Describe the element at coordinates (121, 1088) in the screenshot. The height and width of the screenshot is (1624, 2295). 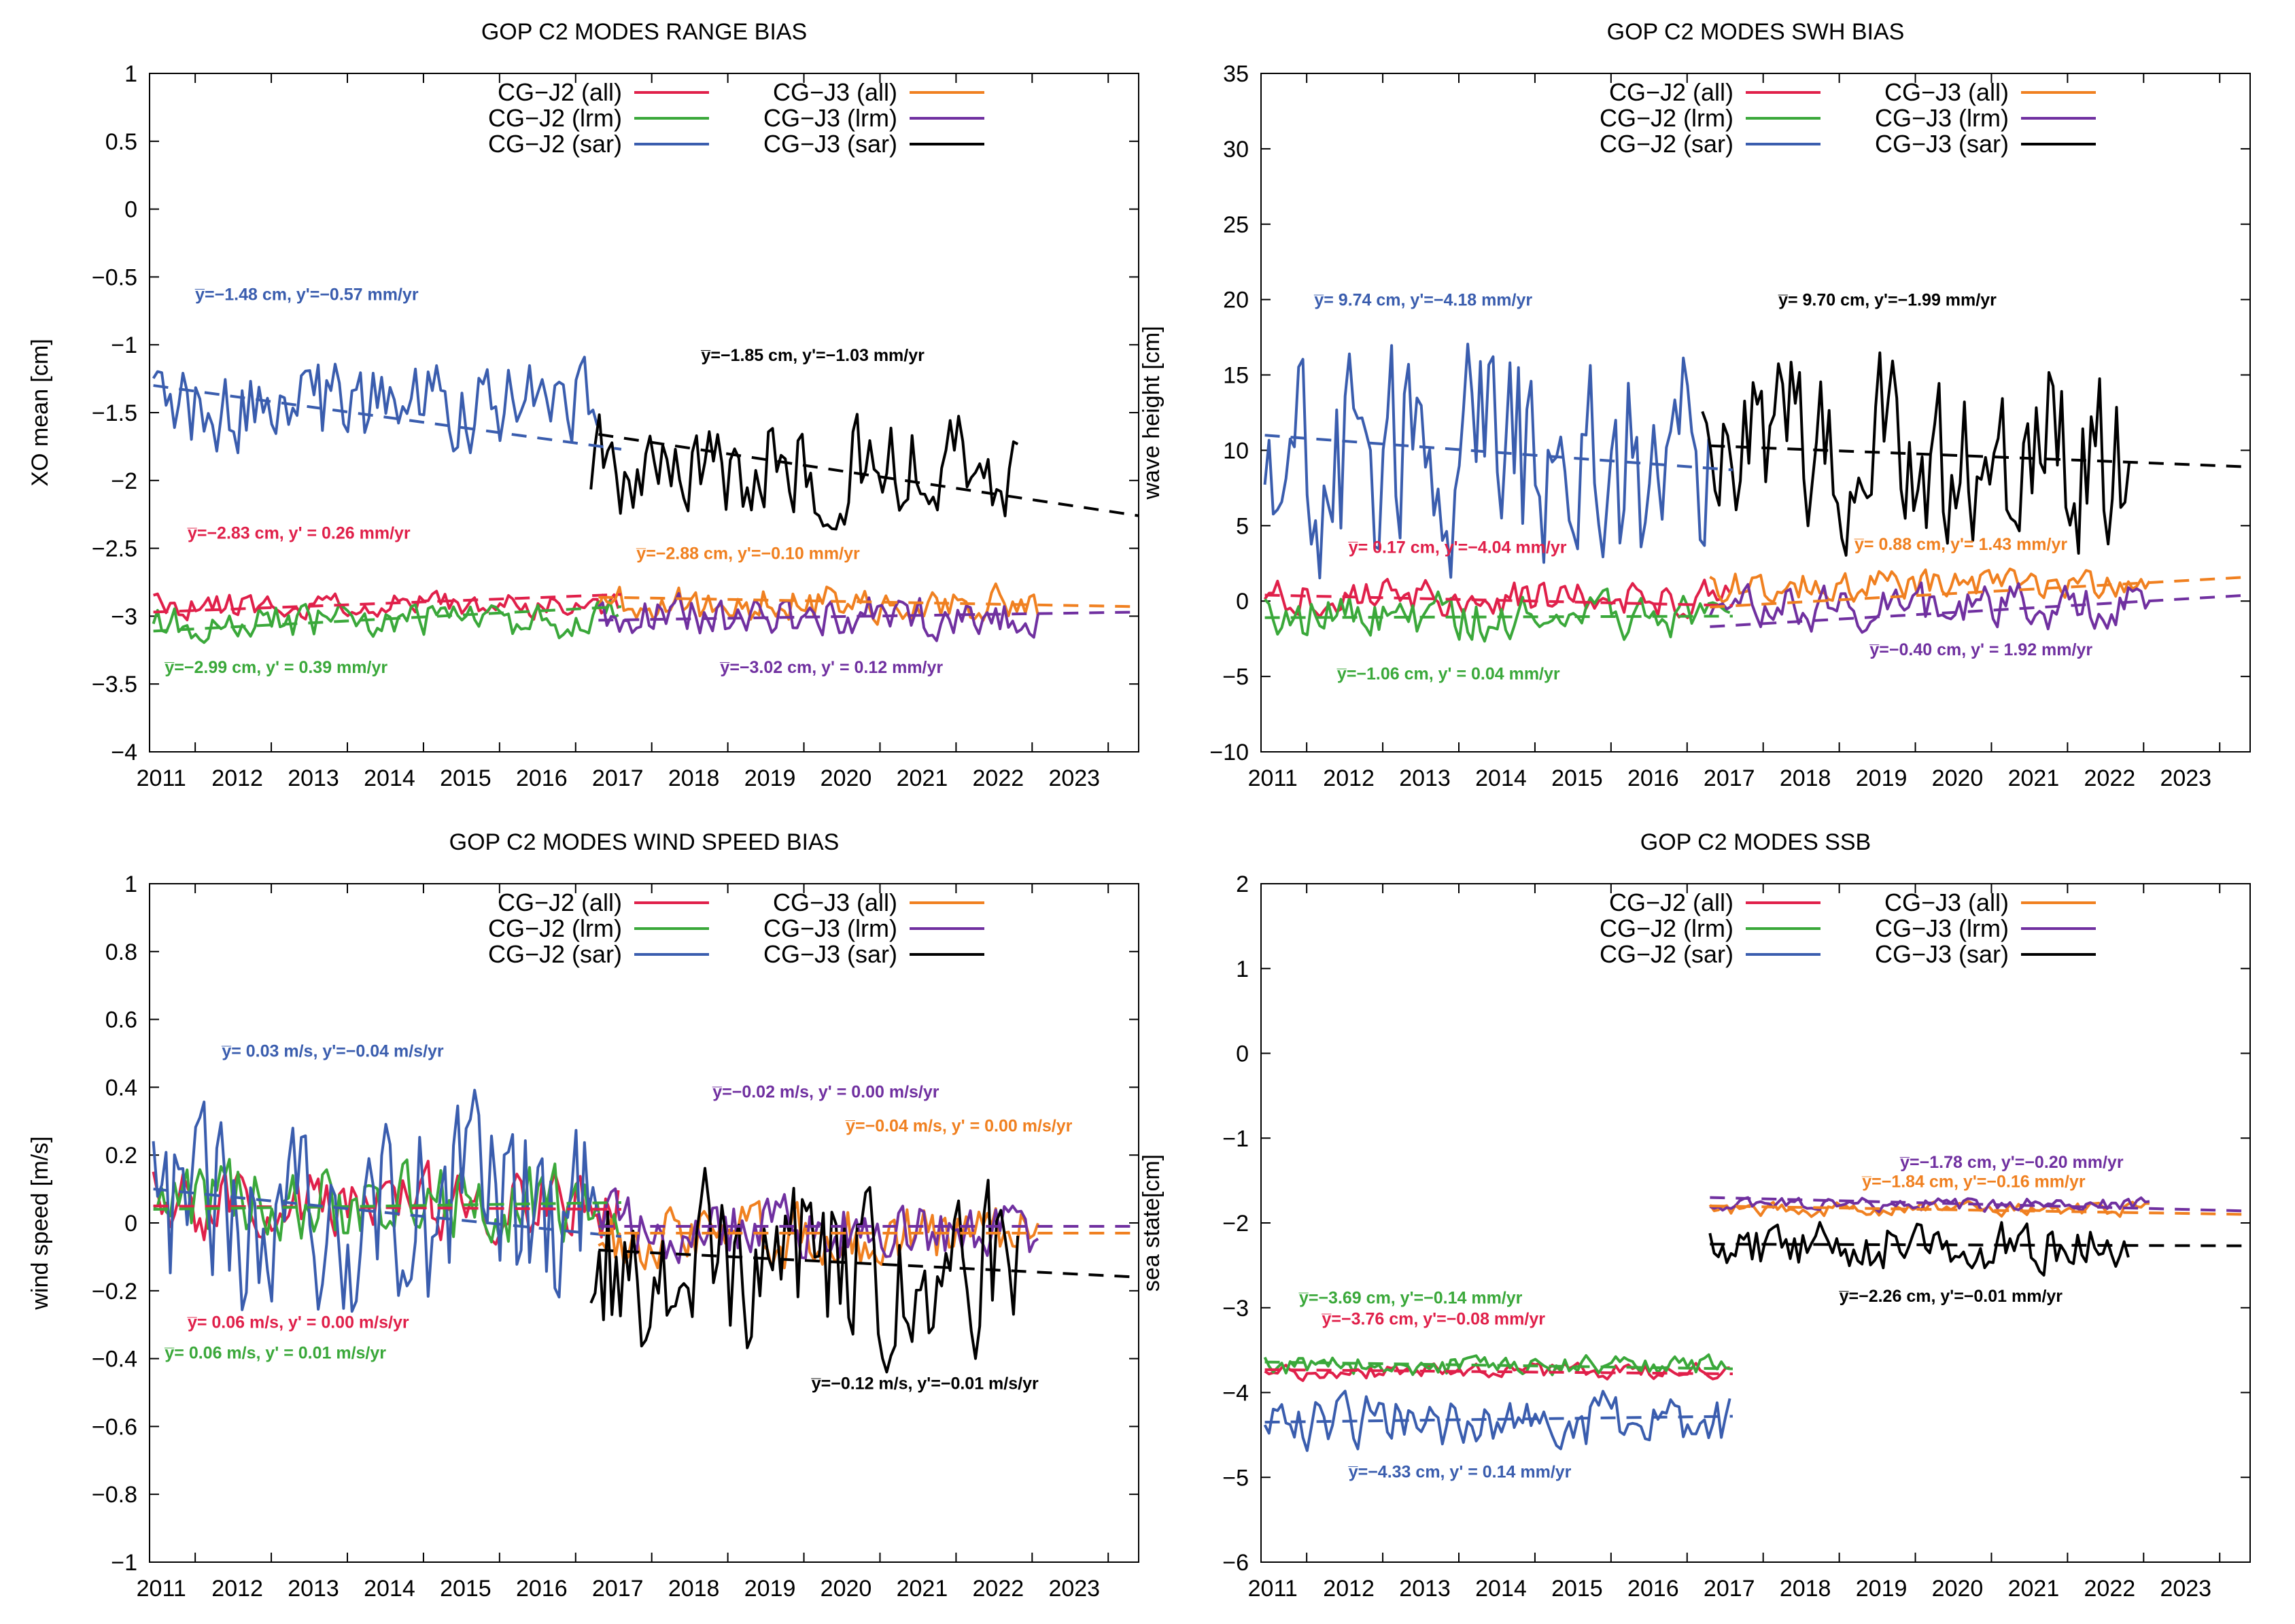
I see `y-tick-label: 0.4` at that location.